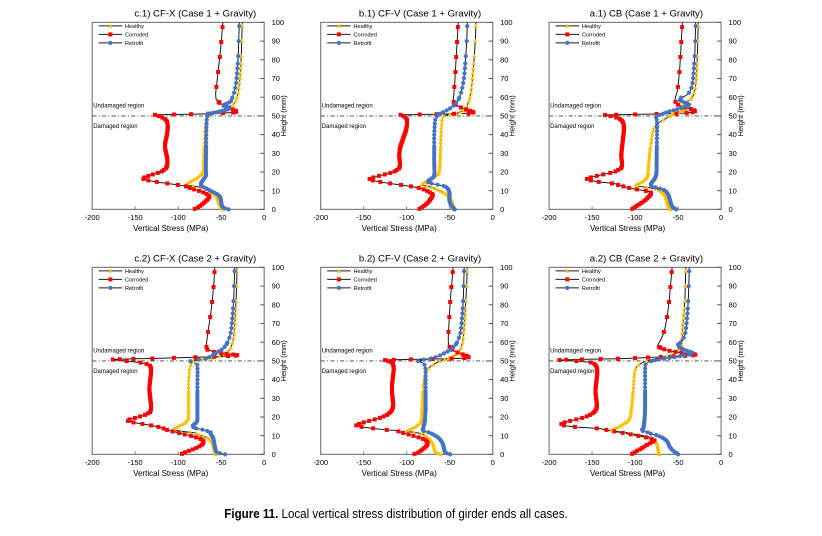 This screenshot has height=536, width=822. What do you see at coordinates (420, 14) in the screenshot?
I see `svg-text: b.1) CF-V (Case 1 + Gravity)` at bounding box center [420, 14].